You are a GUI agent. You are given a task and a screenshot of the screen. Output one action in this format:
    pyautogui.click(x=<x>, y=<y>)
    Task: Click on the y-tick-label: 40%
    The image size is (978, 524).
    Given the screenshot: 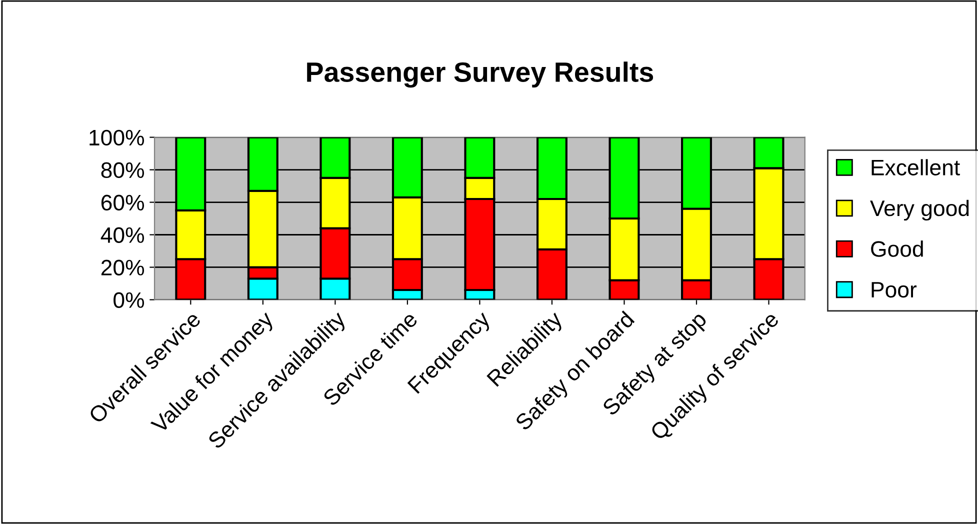 What is the action you would take?
    pyautogui.click(x=122, y=235)
    